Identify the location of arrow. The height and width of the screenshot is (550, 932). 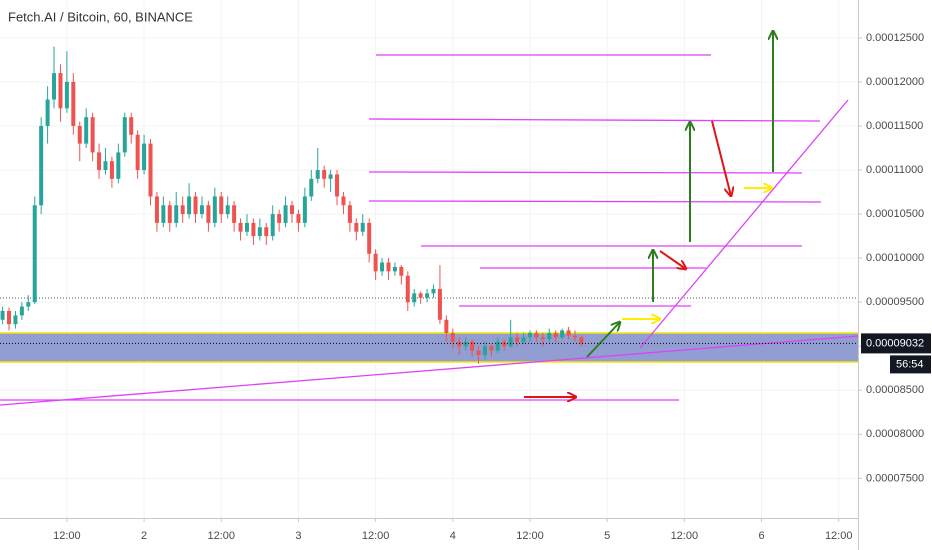
(672, 259).